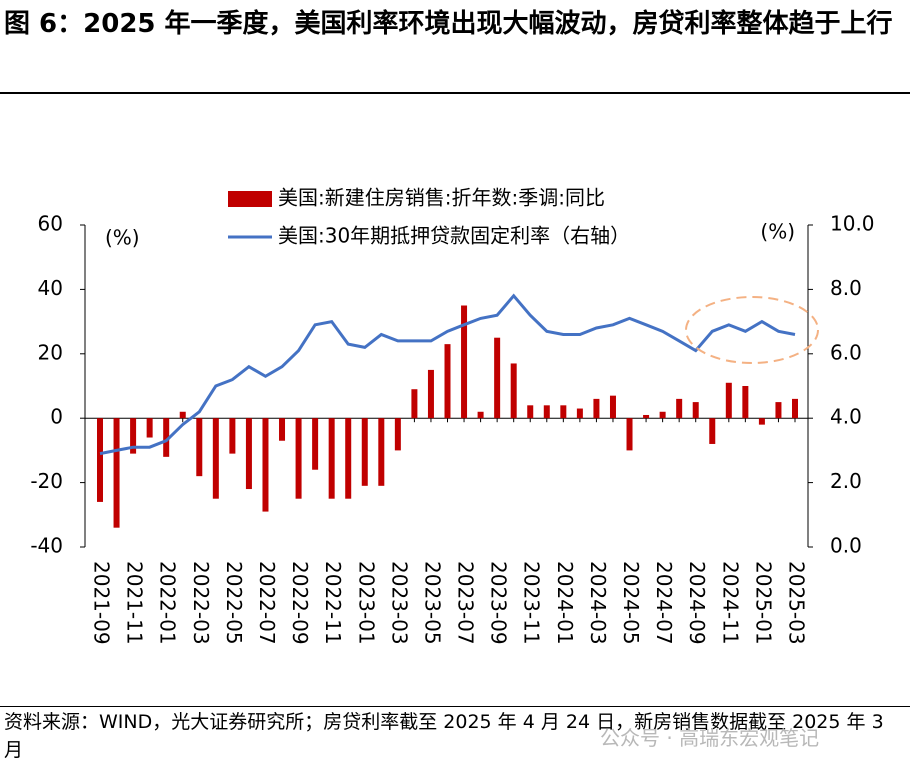 This screenshot has height=768, width=910. I want to click on y2-tick-label: 0.0, so click(846, 546).